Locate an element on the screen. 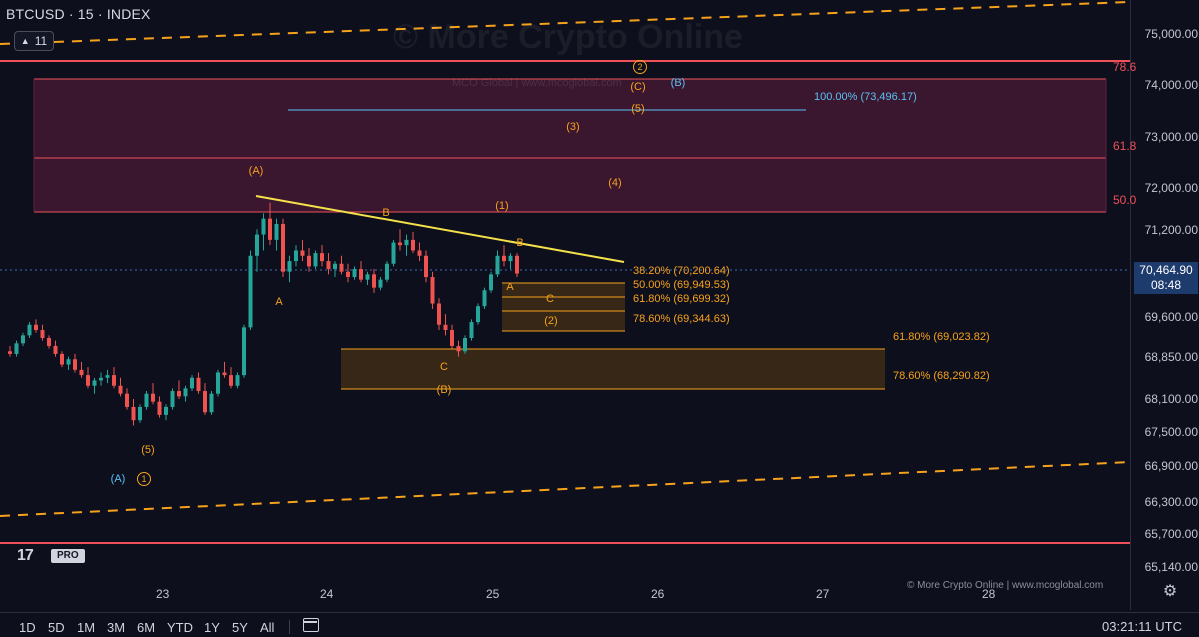 Image resolution: width=1199 pixels, height=637 pixels. symbol-title: BTCUSD · 15 · INDEX is located at coordinates (78, 14).